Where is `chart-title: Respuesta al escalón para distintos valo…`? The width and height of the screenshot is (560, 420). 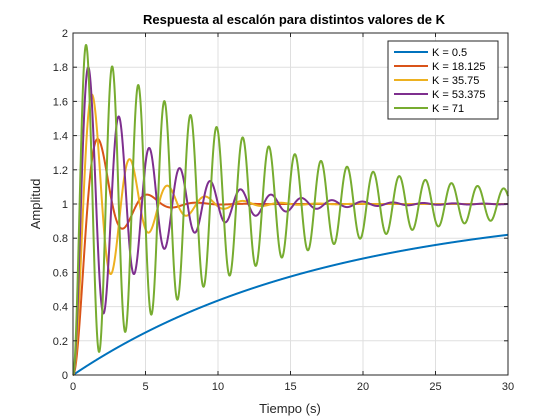
chart-title: Respuesta al escalón para distintos valo… is located at coordinates (294, 19).